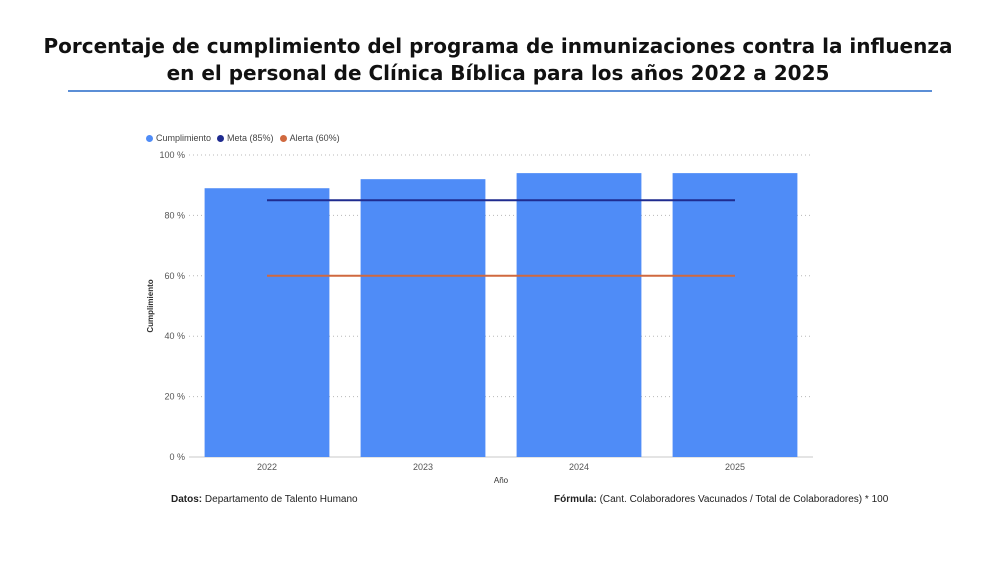 This screenshot has width=996, height=576. What do you see at coordinates (174, 336) in the screenshot?
I see `y-tick-label: 40 %` at bounding box center [174, 336].